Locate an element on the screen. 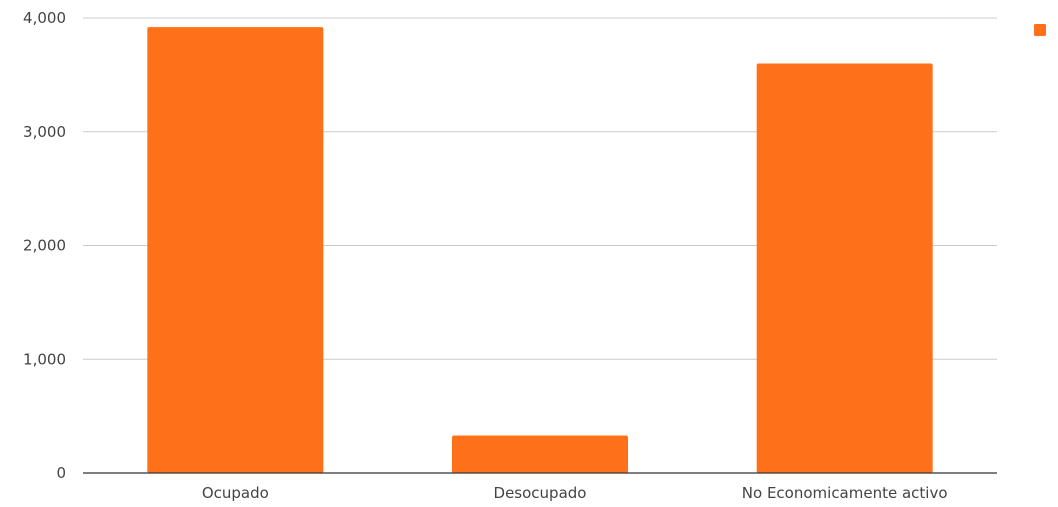  legend-swatch is located at coordinates (1040, 30).